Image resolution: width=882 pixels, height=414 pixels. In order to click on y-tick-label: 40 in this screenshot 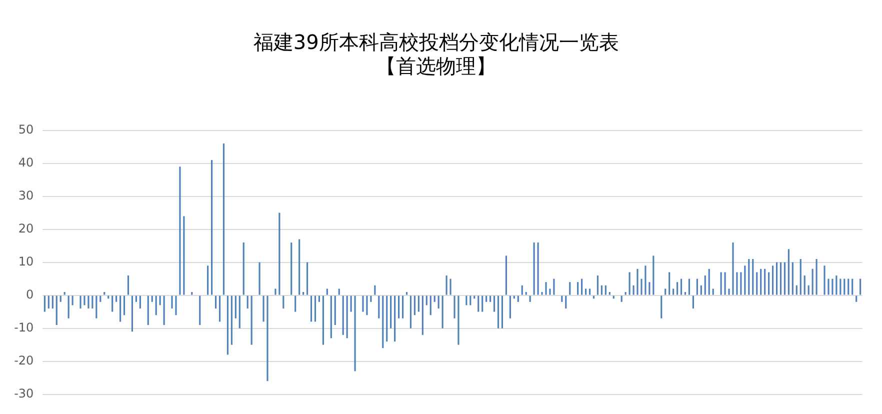, I will do `click(26, 162)`.